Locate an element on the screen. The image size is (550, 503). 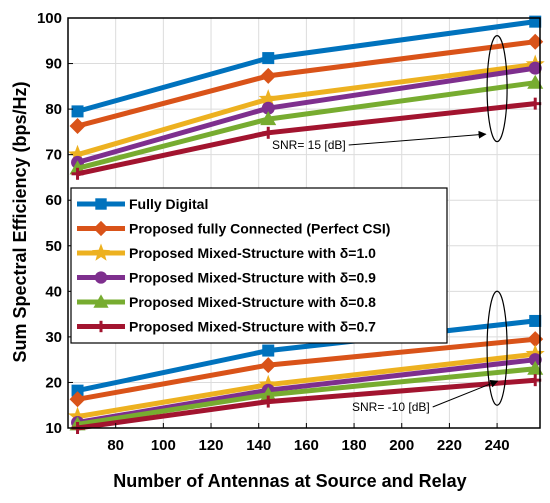
x-tick-label: 80 is located at coordinates (115, 445).